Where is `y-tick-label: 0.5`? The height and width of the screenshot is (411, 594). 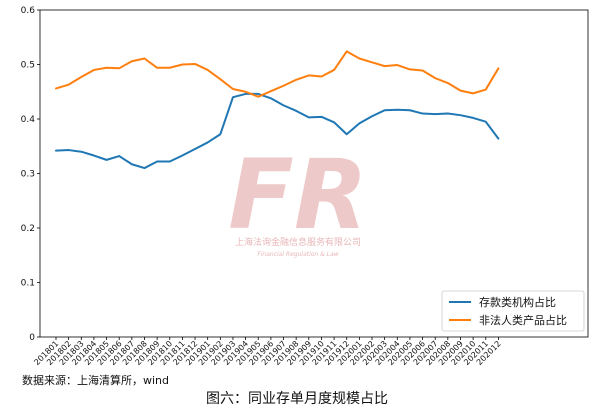 y-tick-label: 0.5 is located at coordinates (28, 66).